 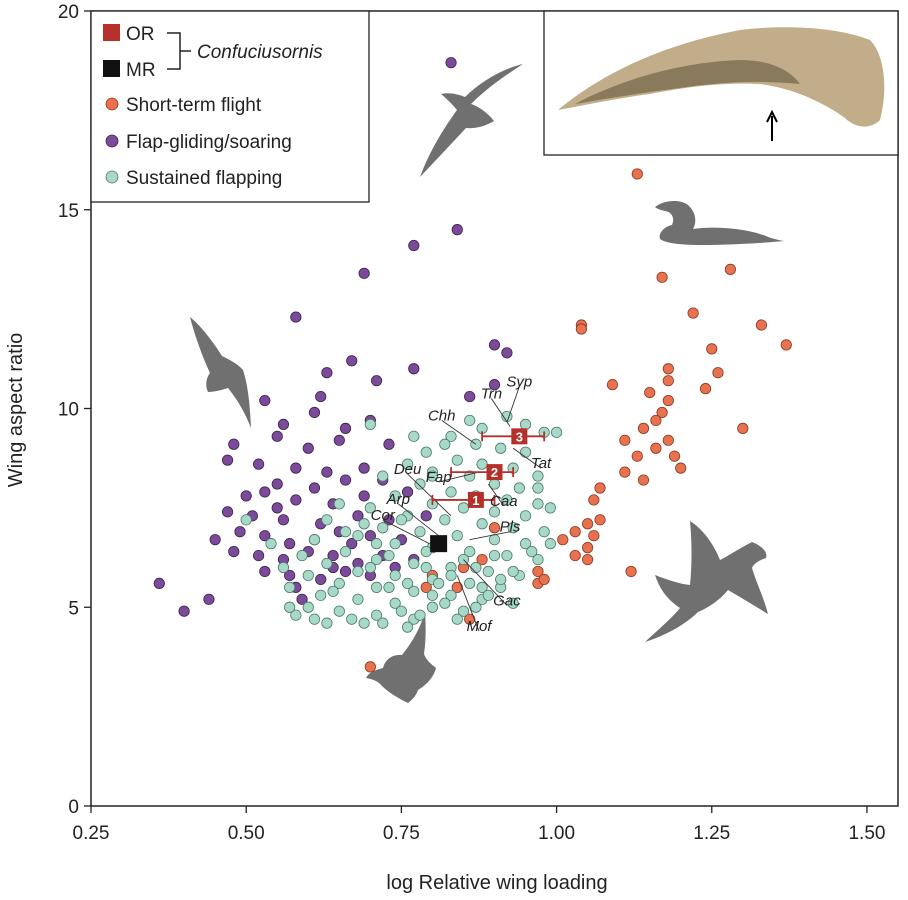 I want to click on x-axis-label: log Relative wing loading, so click(x=496, y=883).